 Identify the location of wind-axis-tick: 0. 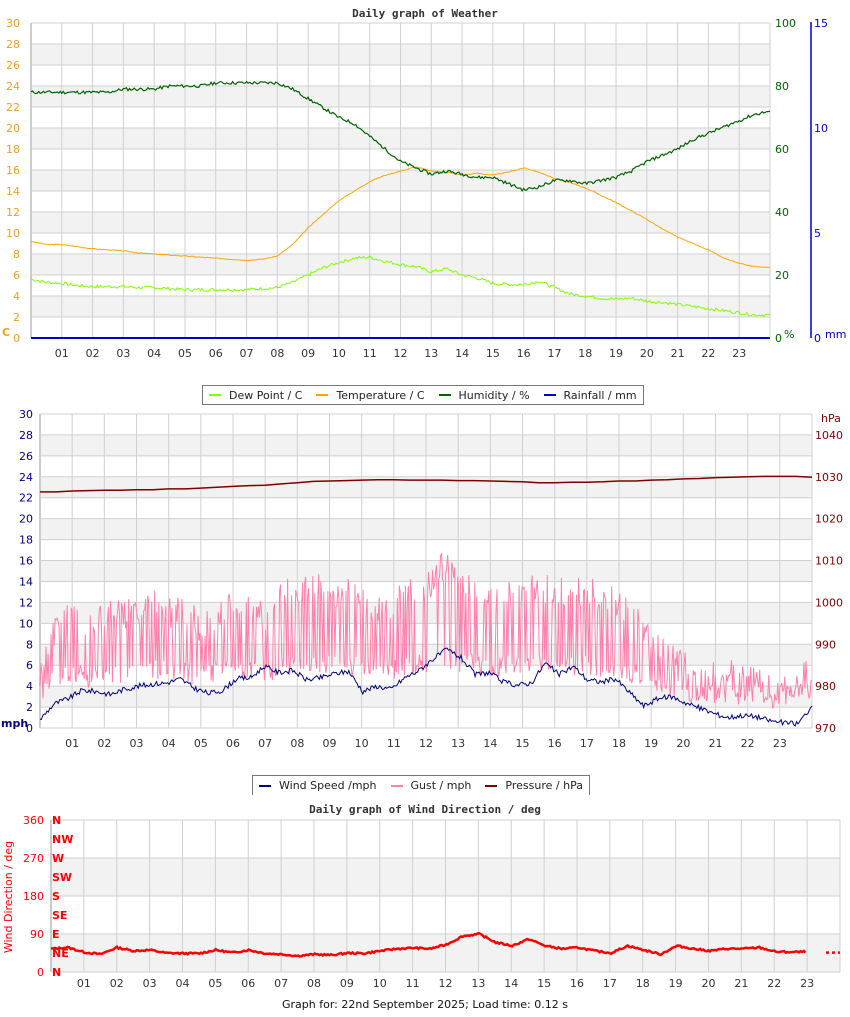
(29, 728).